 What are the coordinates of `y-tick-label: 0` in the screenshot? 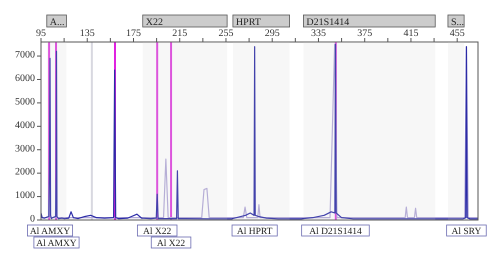 It's located at (32, 219).